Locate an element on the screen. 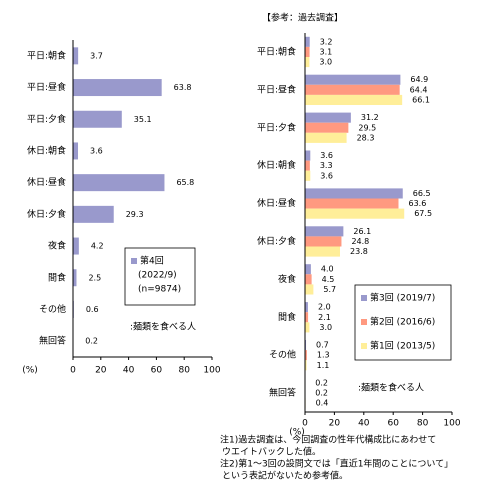 The width and height of the screenshot is (483, 494). value-label: 64.4 is located at coordinates (419, 89).